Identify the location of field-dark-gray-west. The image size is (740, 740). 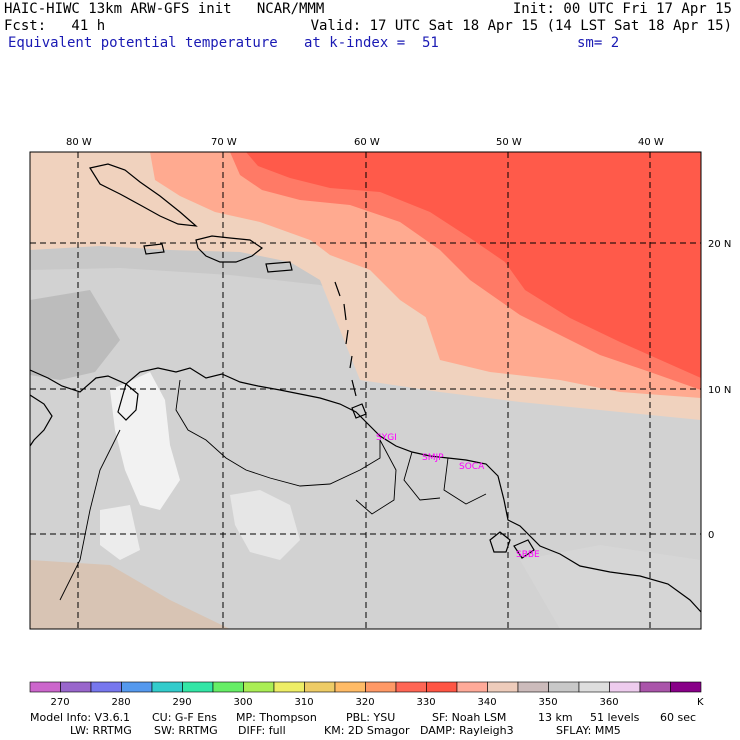
(75, 335).